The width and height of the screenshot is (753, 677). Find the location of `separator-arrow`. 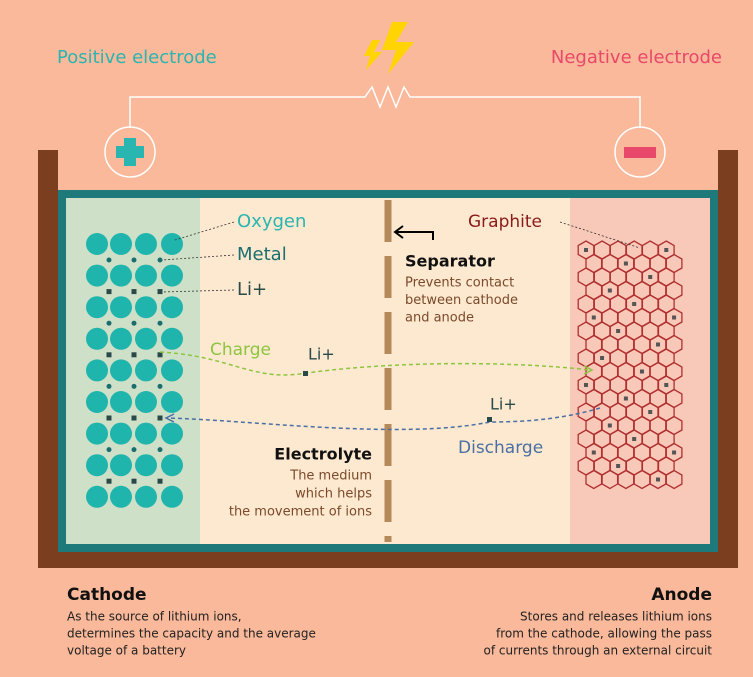

separator-arrow is located at coordinates (413, 232).